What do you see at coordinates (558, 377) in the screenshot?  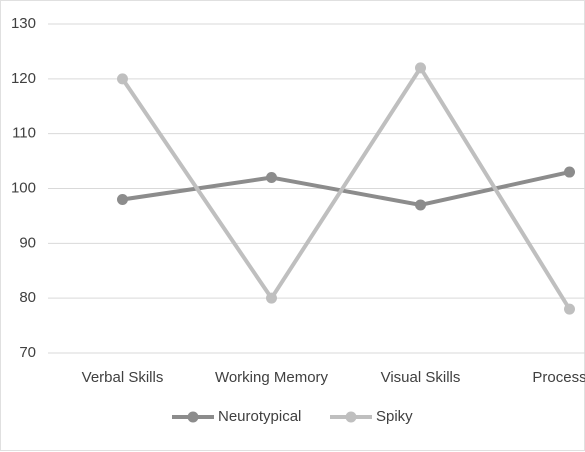 I see `x-tick-label: Processing` at bounding box center [558, 377].